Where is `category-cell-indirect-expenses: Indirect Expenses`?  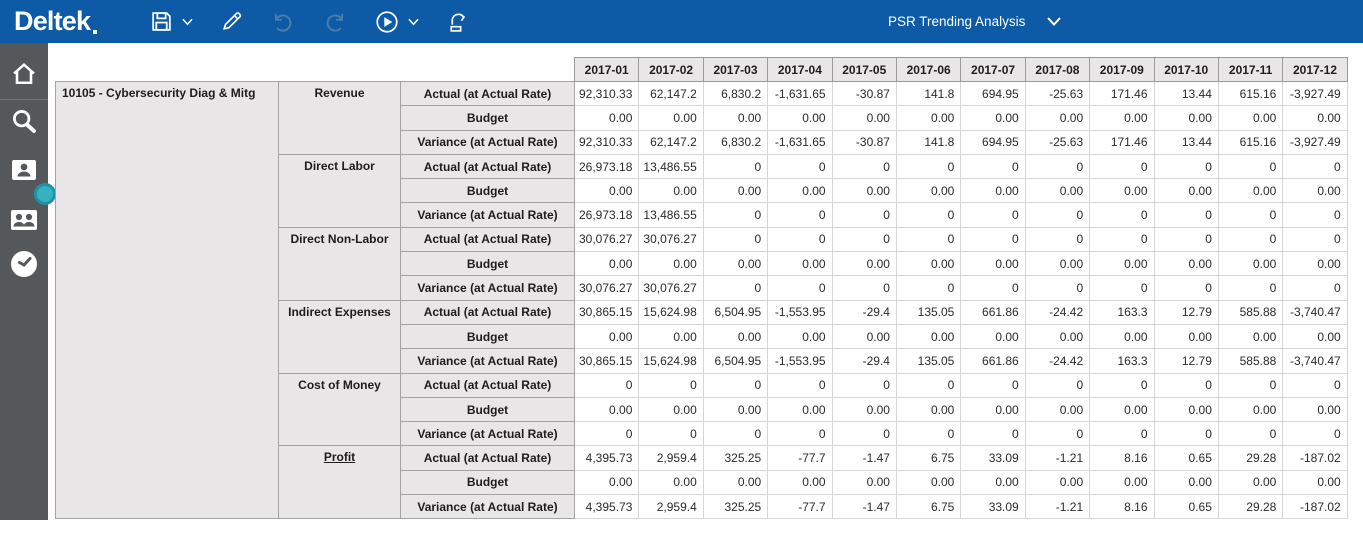 category-cell-indirect-expenses: Indirect Expenses is located at coordinates (339, 336).